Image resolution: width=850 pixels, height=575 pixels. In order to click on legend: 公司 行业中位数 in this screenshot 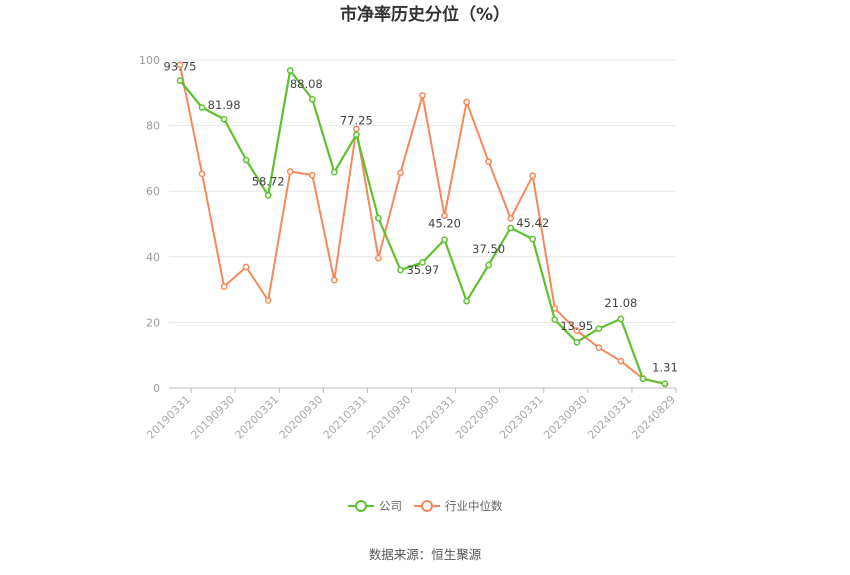, I will do `click(425, 506)`.